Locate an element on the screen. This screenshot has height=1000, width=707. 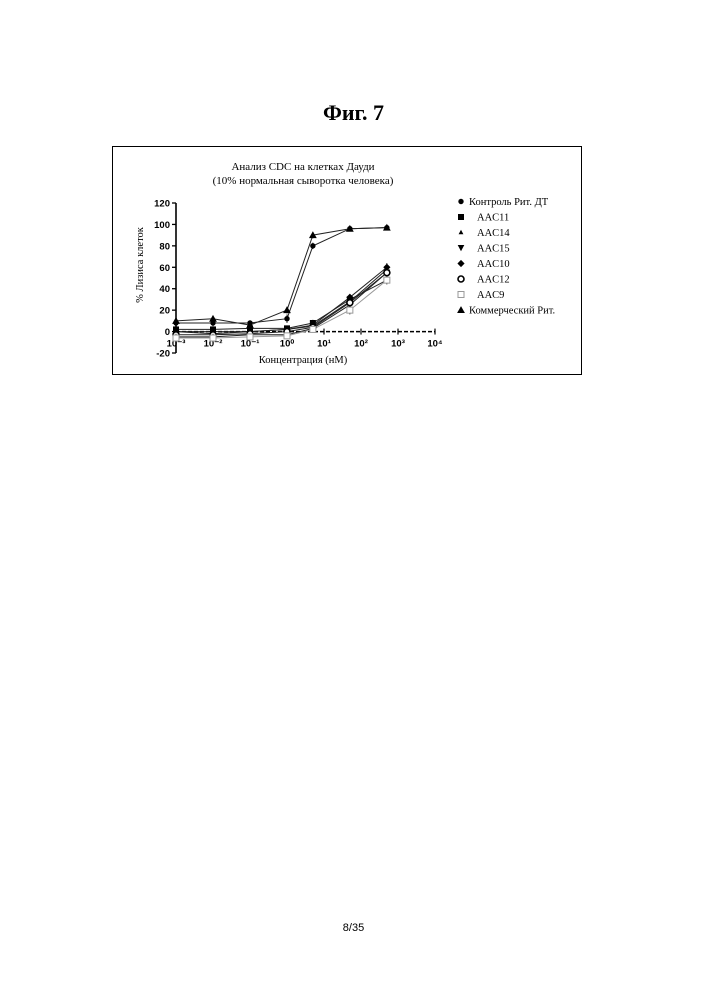
legend-item-label: AAC12 is located at coordinates (493, 280).